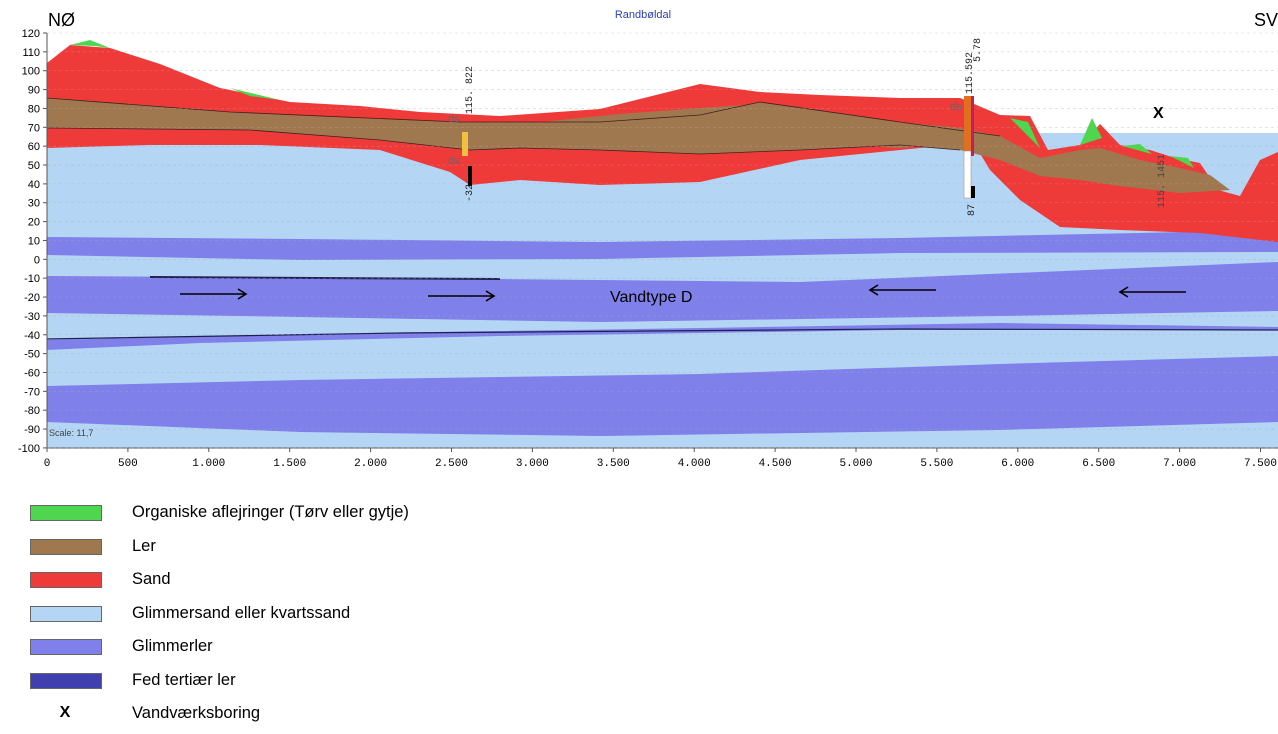 This screenshot has height=734, width=1278. I want to click on legend-item-mica-sand: Glimmersand eller kvartssand, so click(330, 617).